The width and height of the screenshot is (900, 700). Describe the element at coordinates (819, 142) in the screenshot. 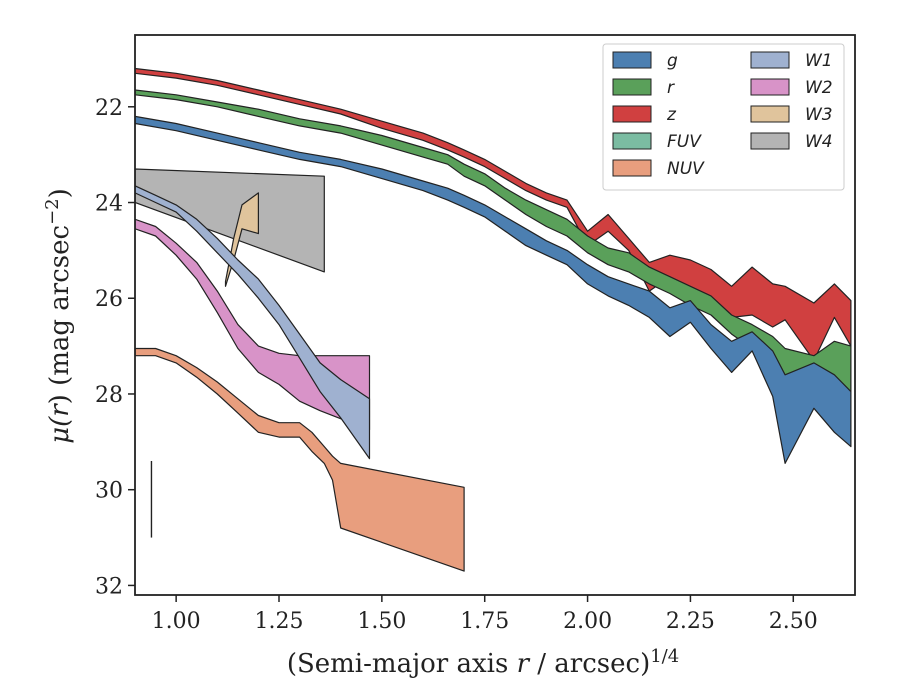

I see `legend-label-w4: W4` at that location.